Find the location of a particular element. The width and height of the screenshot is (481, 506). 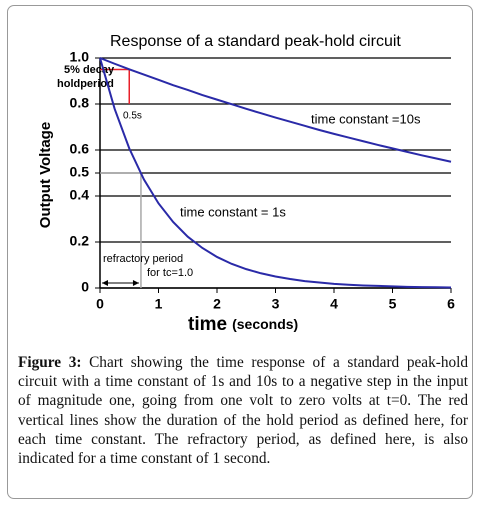

annotation: 5% decay is located at coordinates (89, 70).